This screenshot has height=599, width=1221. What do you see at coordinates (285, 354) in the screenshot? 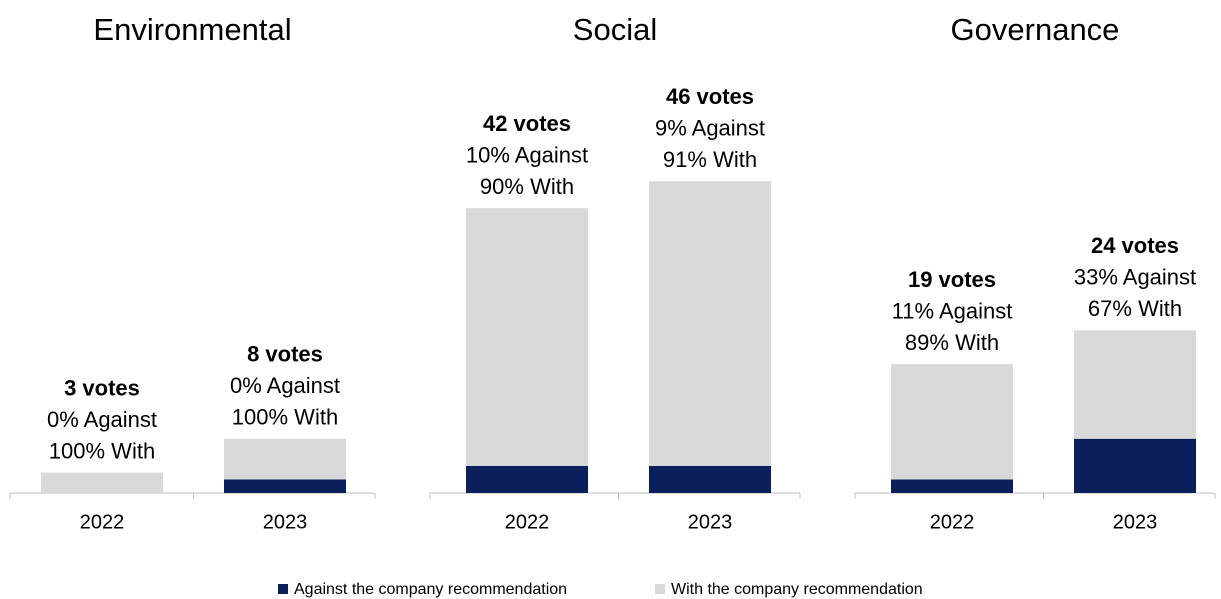
I see `bar-annotation: 8 votes` at bounding box center [285, 354].